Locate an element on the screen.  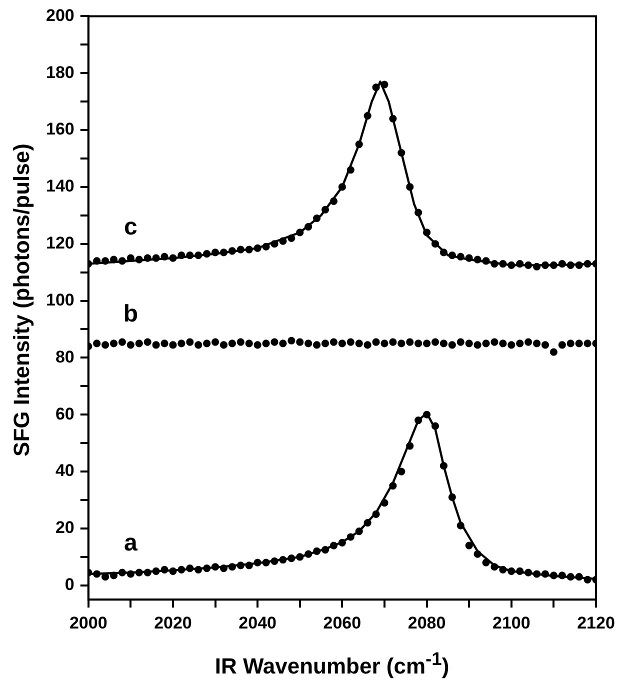
y-tick-label: 160 is located at coordinates (60, 129).